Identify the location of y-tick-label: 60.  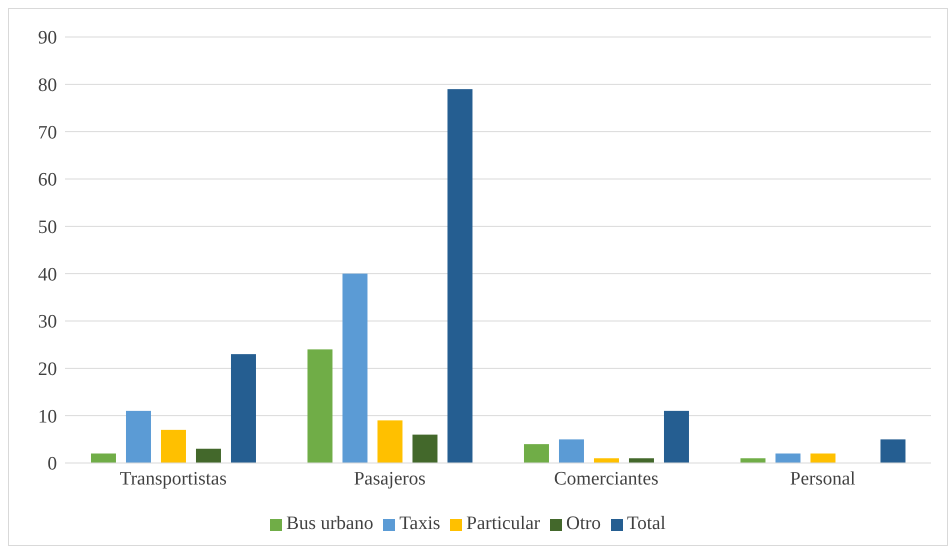
(47, 180).